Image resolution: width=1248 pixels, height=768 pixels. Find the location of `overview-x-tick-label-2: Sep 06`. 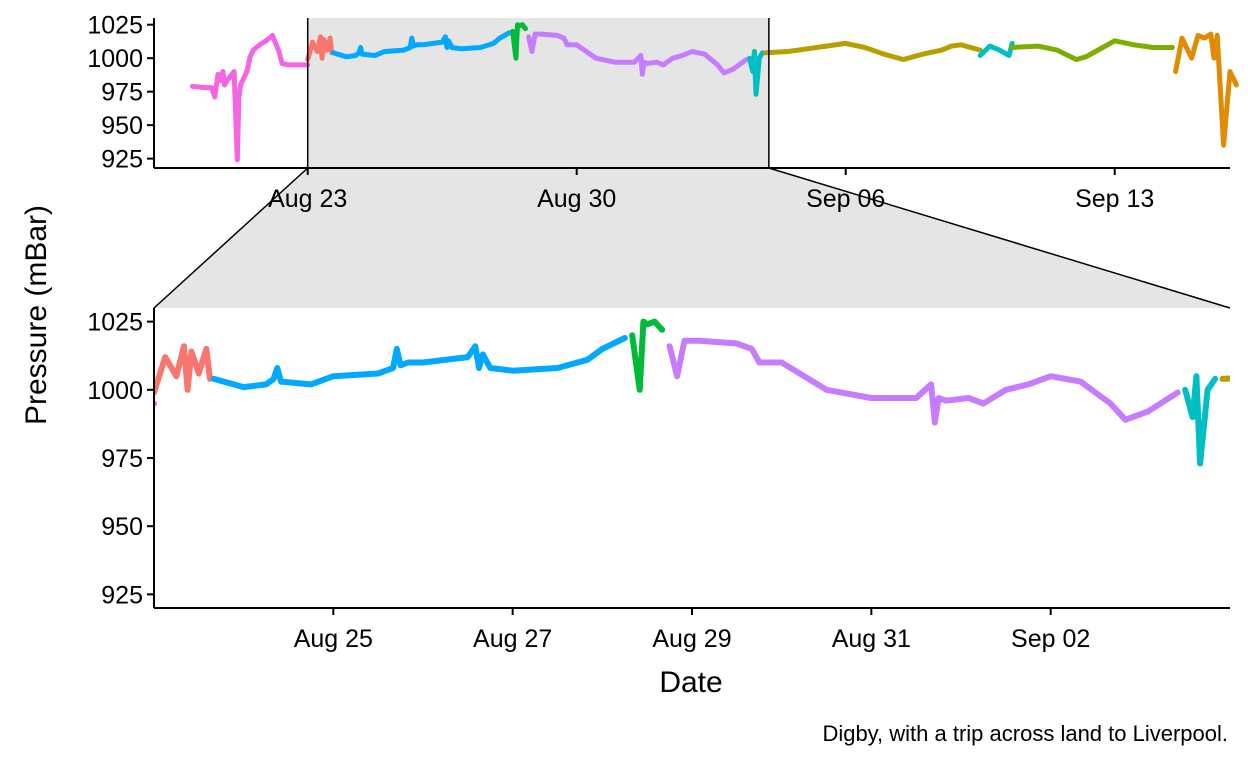

overview-x-tick-label-2: Sep 06 is located at coordinates (845, 199).